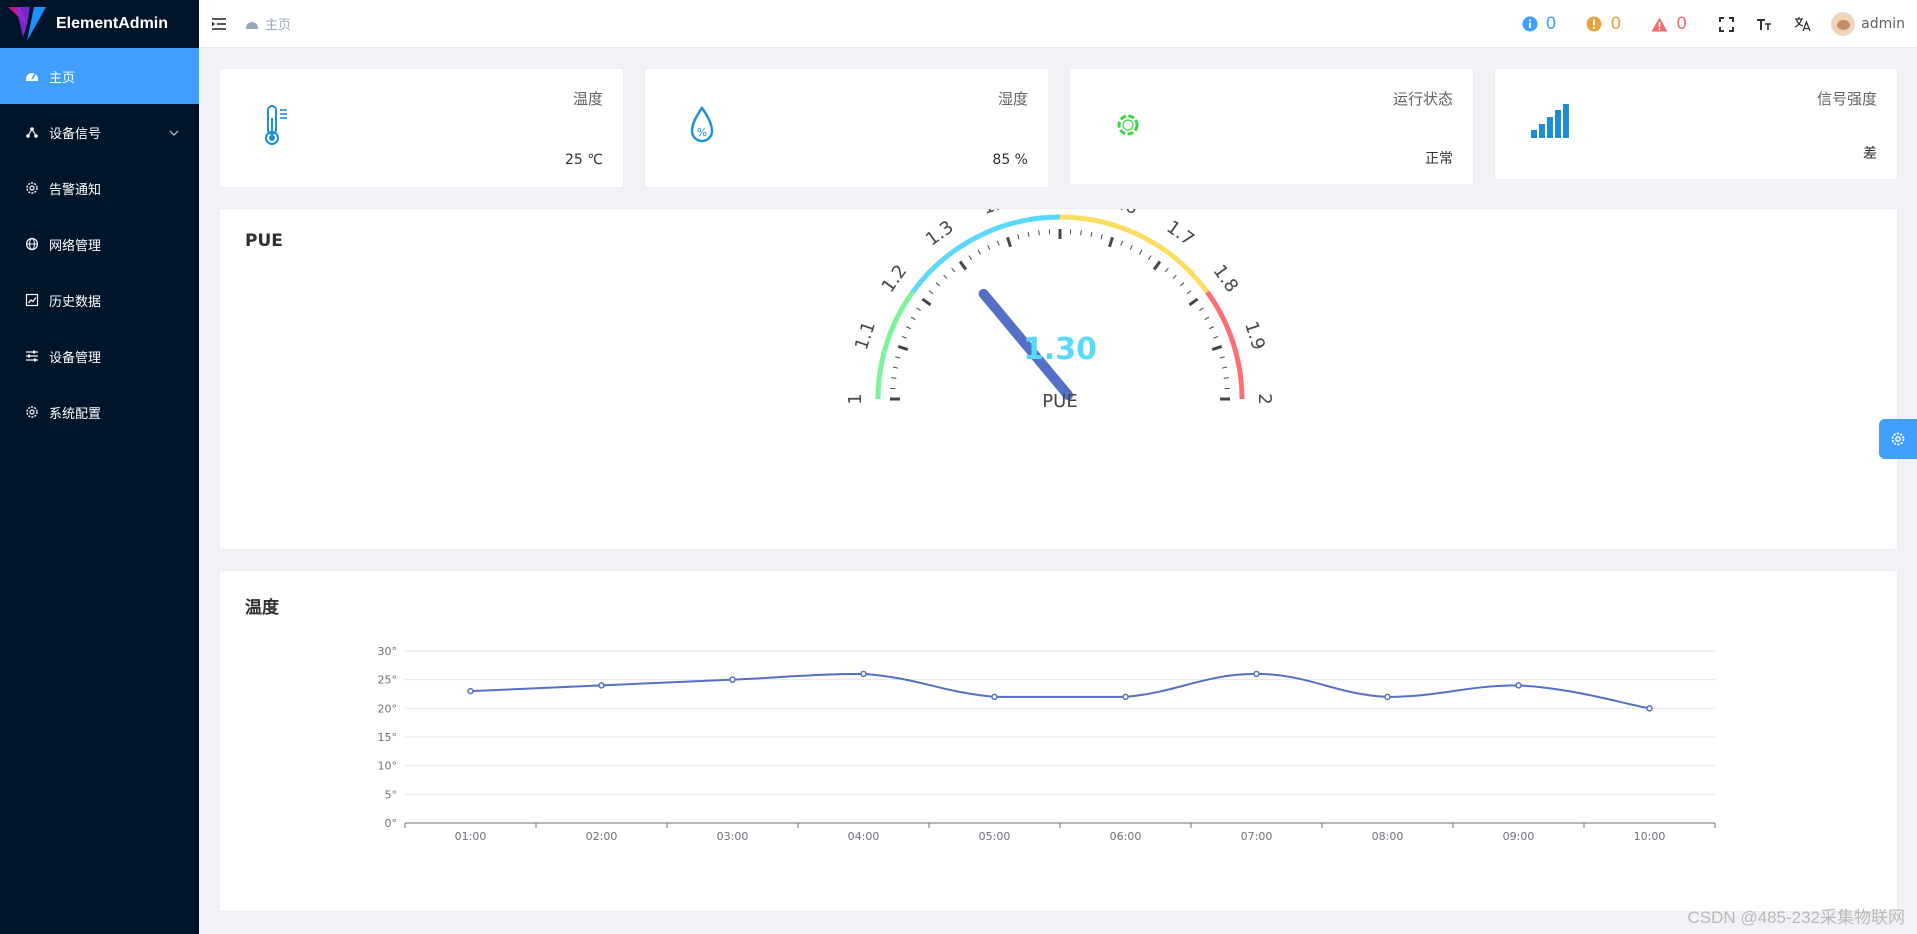 The height and width of the screenshot is (934, 1917). What do you see at coordinates (1898, 439) in the screenshot?
I see `settings-drawer-button` at bounding box center [1898, 439].